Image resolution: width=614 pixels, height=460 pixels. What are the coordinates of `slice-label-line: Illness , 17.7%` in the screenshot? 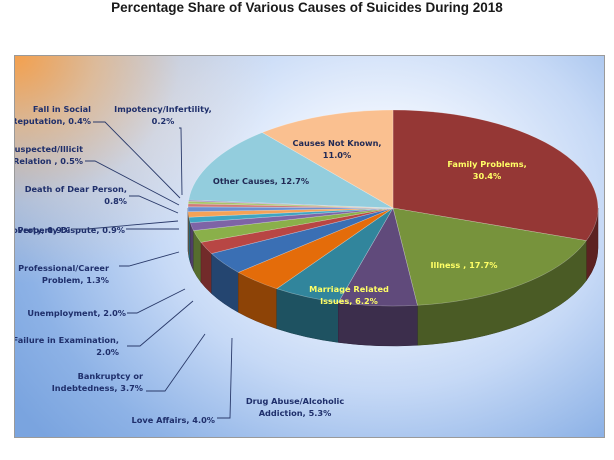 It's located at (463, 265).